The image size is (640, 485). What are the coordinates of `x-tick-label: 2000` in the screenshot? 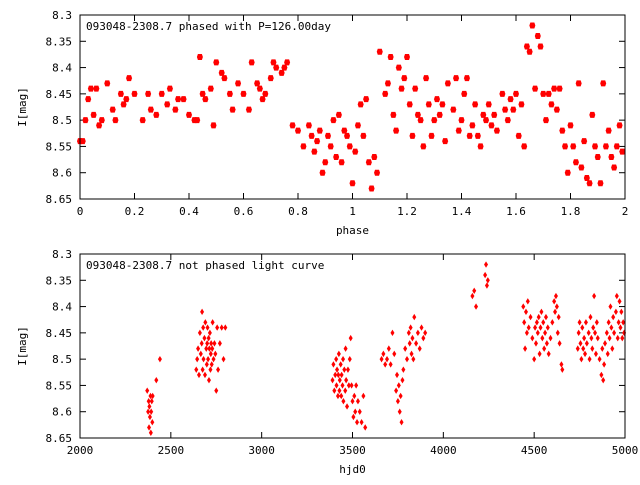 It's located at (80, 450).